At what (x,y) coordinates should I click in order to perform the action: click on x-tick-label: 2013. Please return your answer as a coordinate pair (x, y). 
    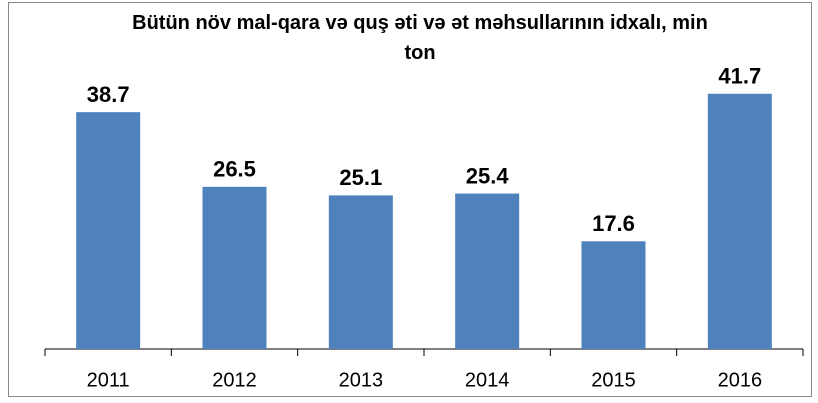
    Looking at the image, I should click on (361, 380).